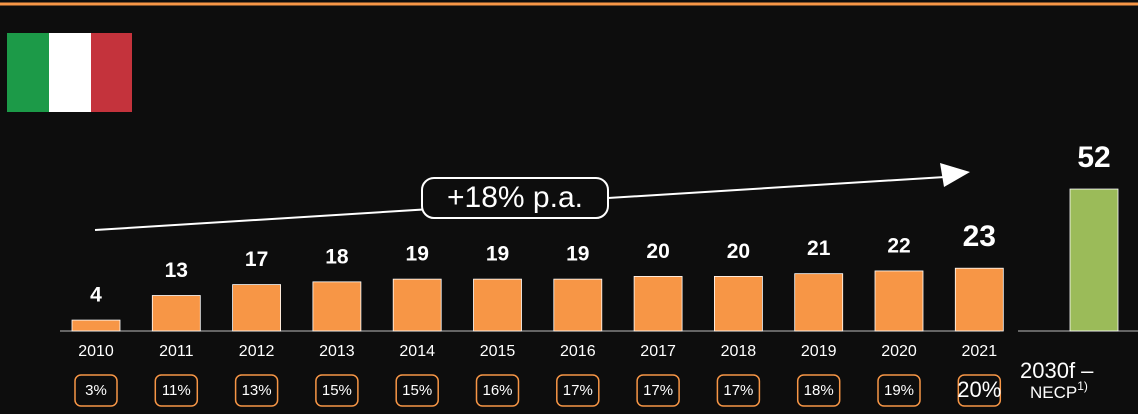 The width and height of the screenshot is (1138, 414). What do you see at coordinates (69, 72) in the screenshot?
I see `flag` at bounding box center [69, 72].